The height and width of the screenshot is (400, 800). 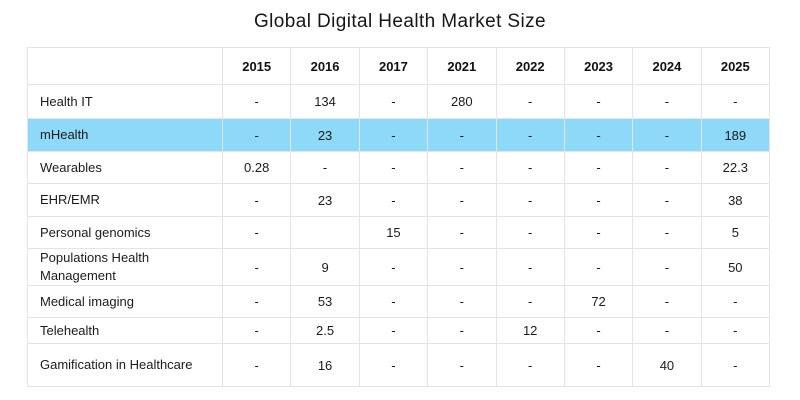 What do you see at coordinates (125, 101) in the screenshot?
I see `row-label: Health IT` at bounding box center [125, 101].